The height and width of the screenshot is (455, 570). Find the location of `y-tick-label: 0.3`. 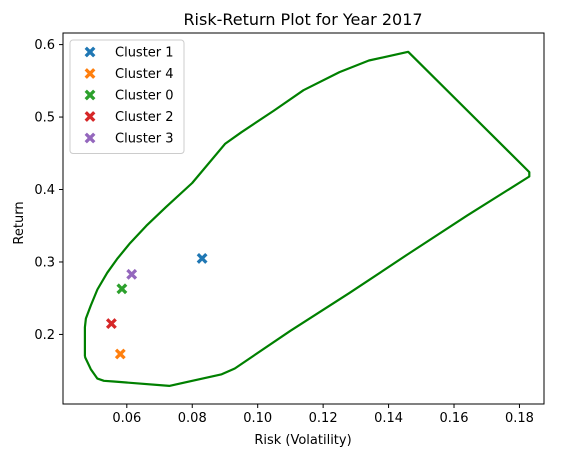

y-tick-label: 0.3 is located at coordinates (44, 262).